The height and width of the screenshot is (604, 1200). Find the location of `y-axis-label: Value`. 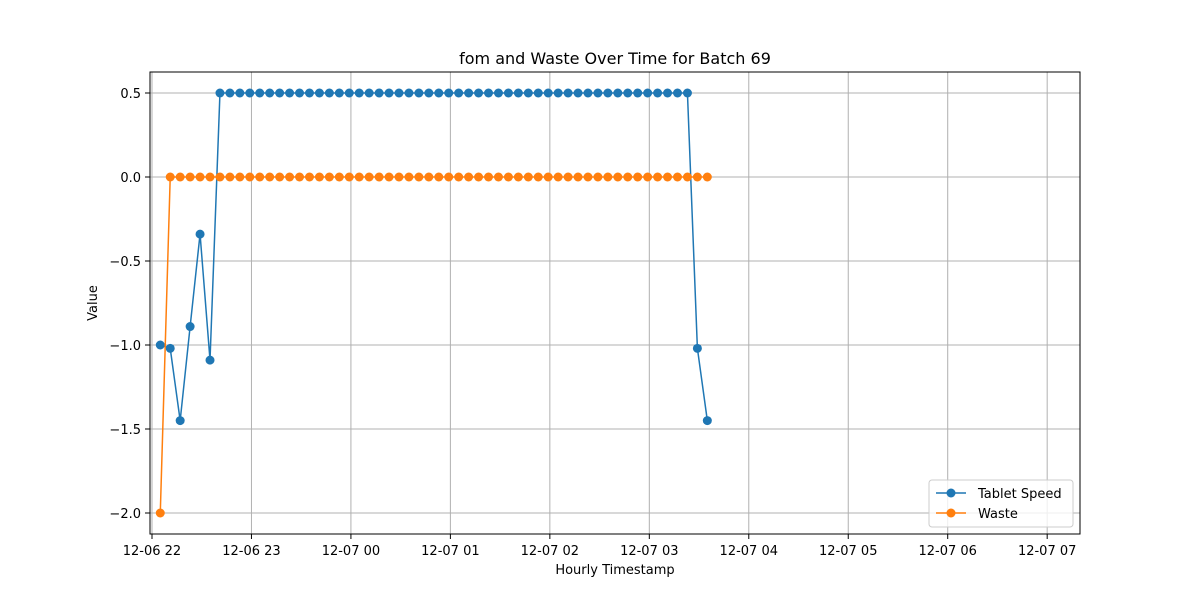

y-axis-label: Value is located at coordinates (93, 303).